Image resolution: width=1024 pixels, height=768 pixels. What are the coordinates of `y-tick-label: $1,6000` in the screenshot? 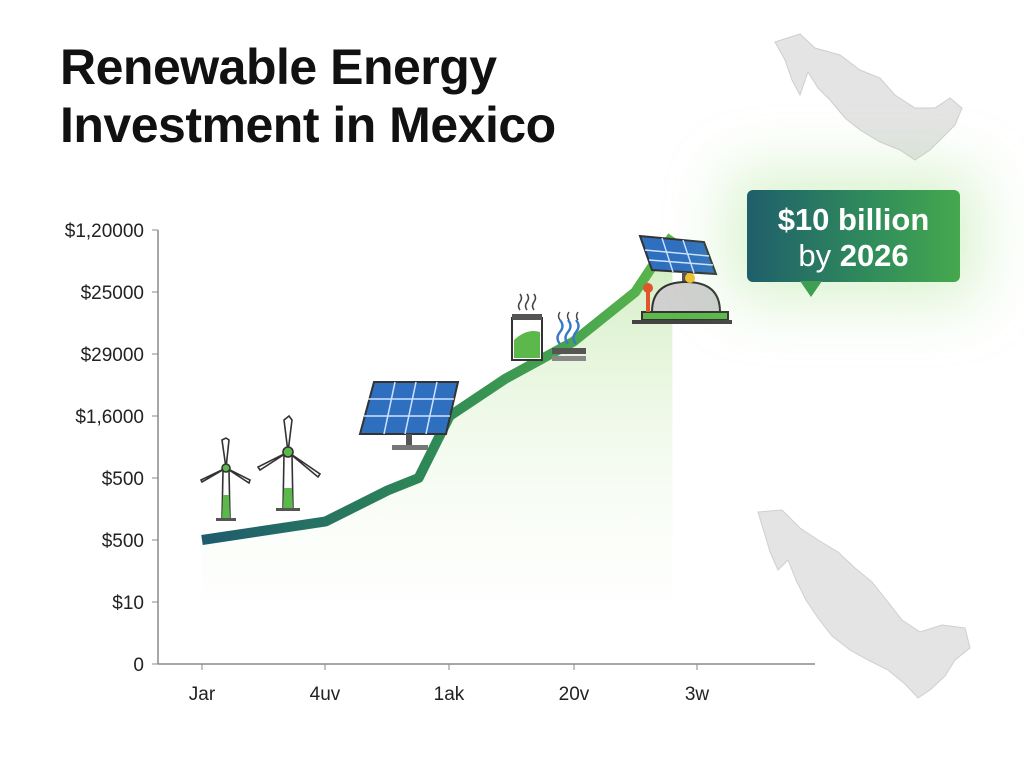 It's located at (109, 417).